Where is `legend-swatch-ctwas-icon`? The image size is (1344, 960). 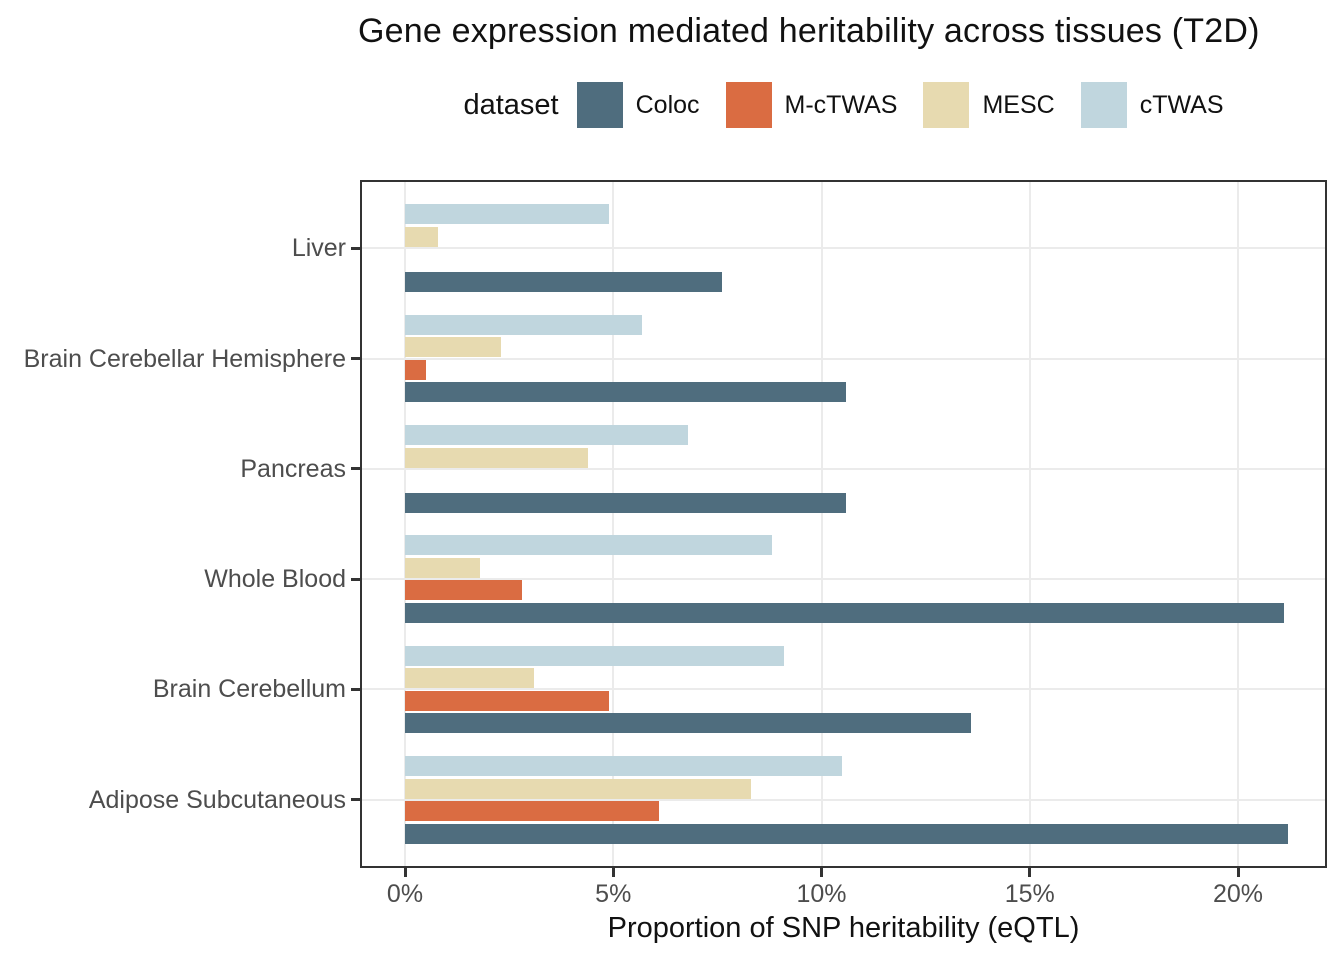
legend-swatch-ctwas-icon is located at coordinates (1103, 105).